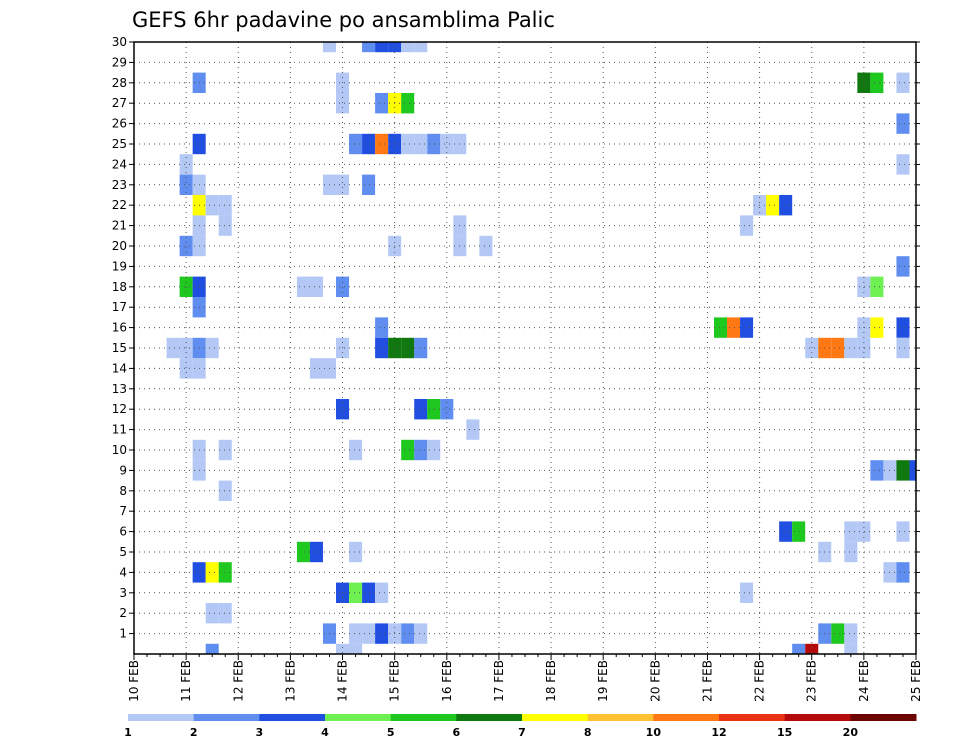 The width and height of the screenshot is (960, 742). Describe the element at coordinates (123, 532) in the screenshot. I see `y-tick-label: 6` at that location.